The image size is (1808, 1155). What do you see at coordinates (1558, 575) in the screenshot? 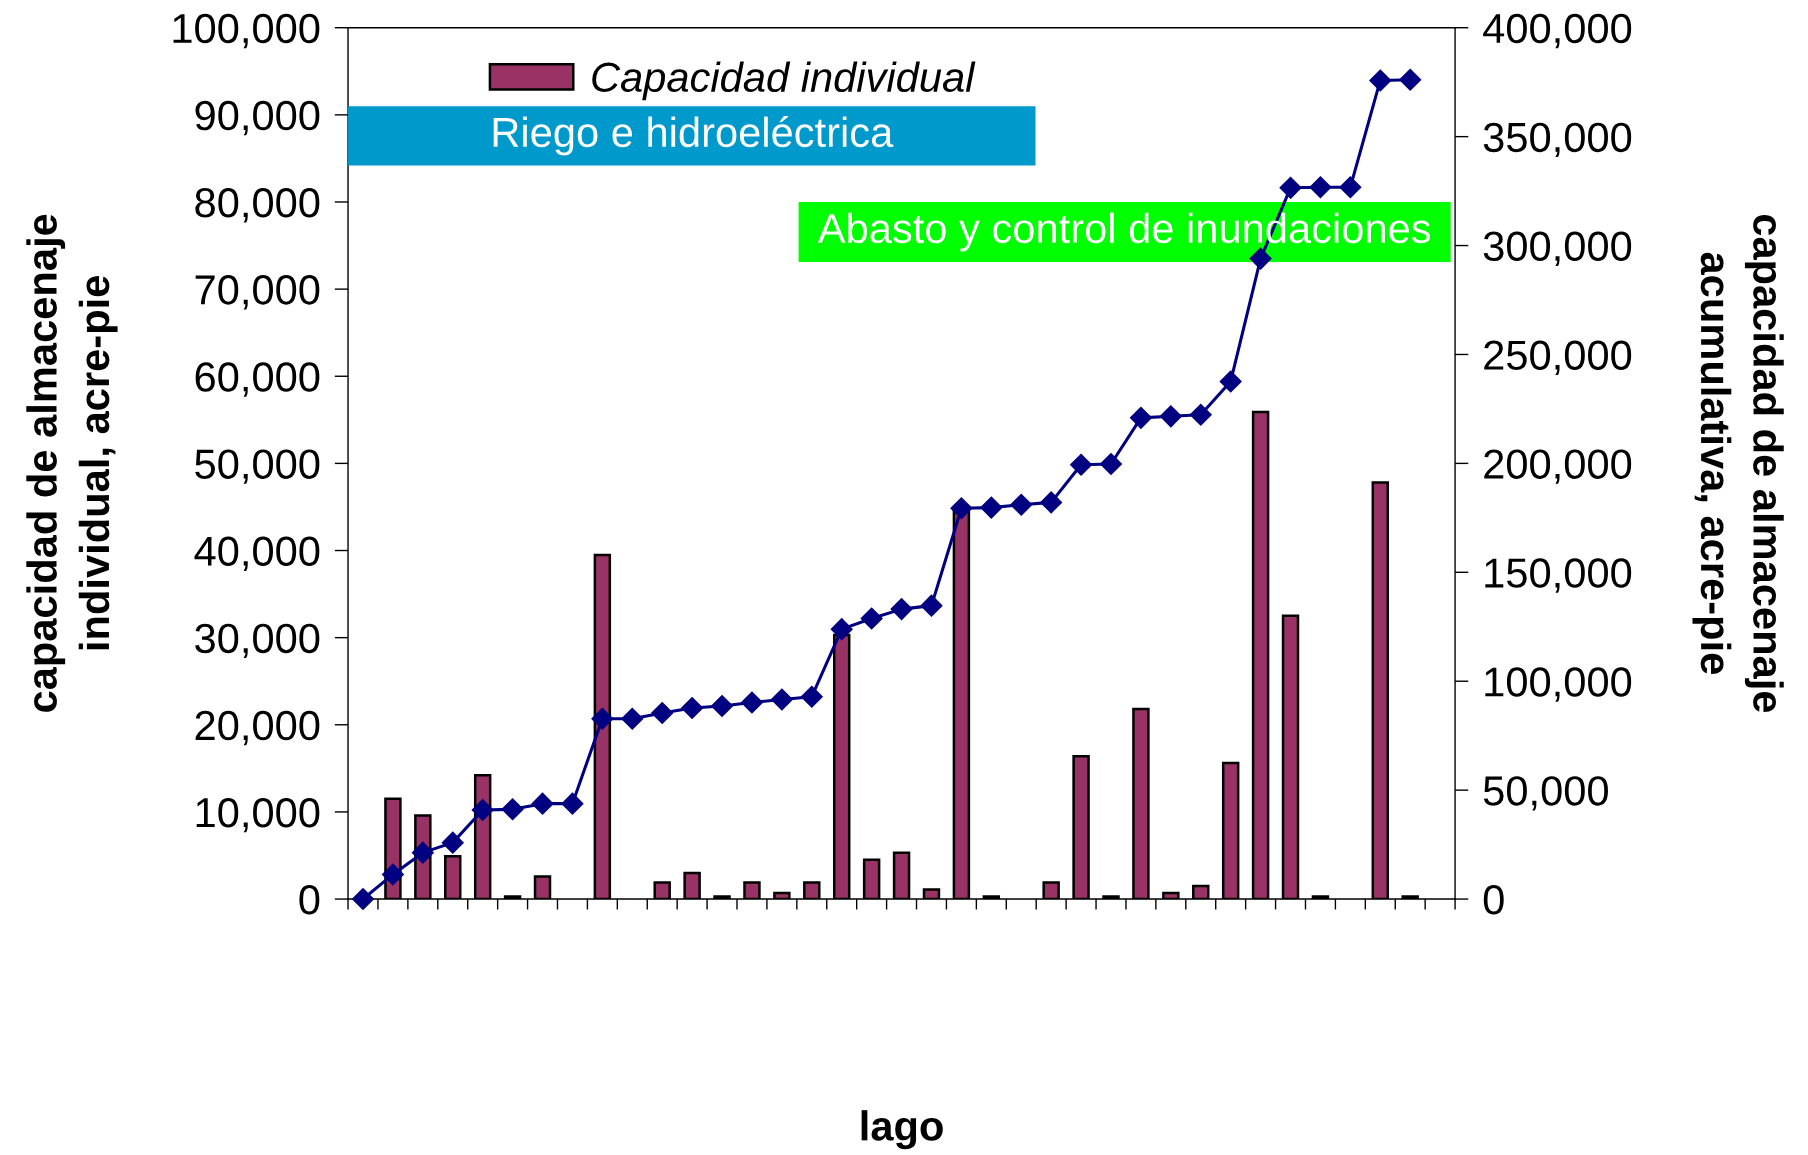
I see `y2-tick-label: 150,000` at bounding box center [1558, 575].